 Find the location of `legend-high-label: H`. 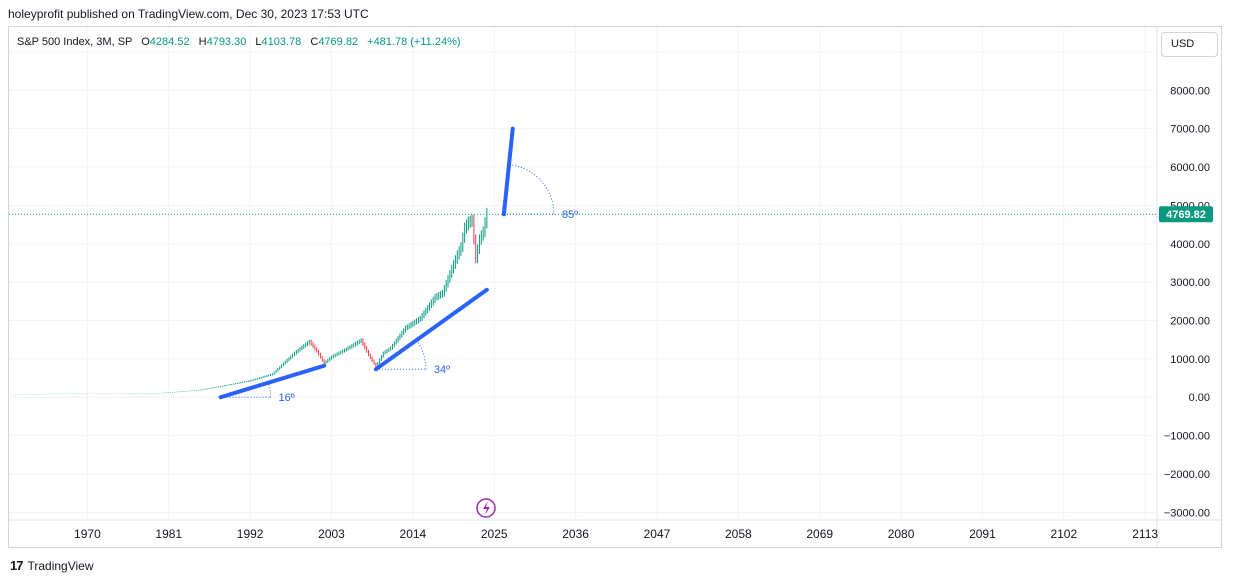

legend-high-label: H is located at coordinates (202, 42).